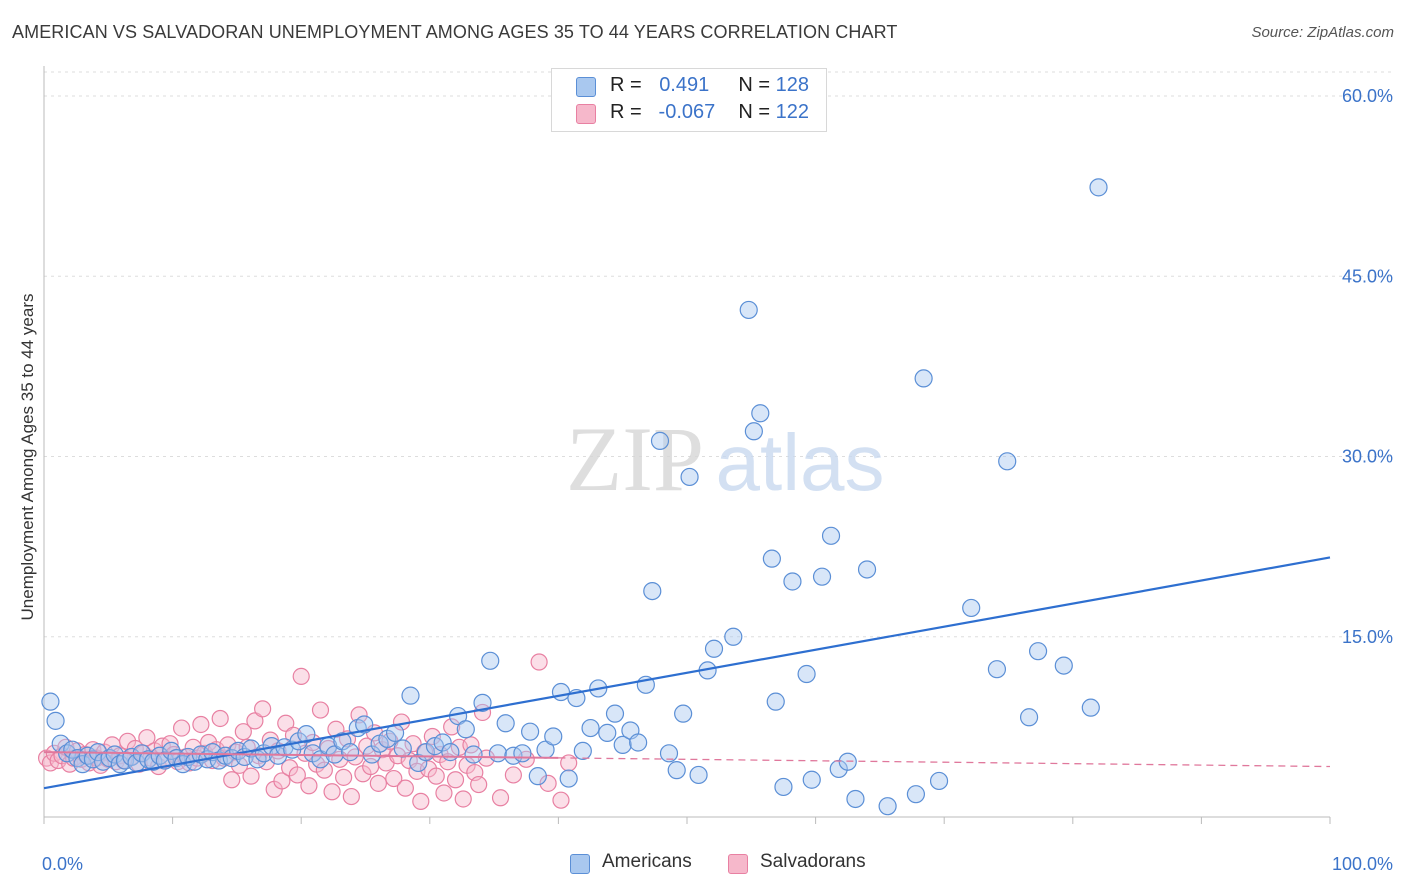 This screenshot has width=1406, height=892. I want to click on y-tick-label: 45.0%, so click(1367, 276).